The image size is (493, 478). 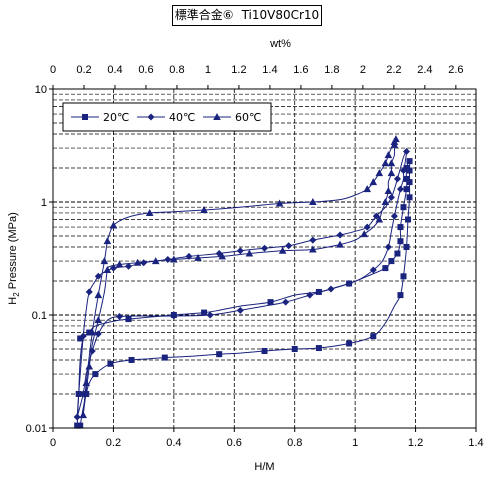 What do you see at coordinates (269, 70) in the screenshot?
I see `x2-tick-label: 1.4` at bounding box center [269, 70].